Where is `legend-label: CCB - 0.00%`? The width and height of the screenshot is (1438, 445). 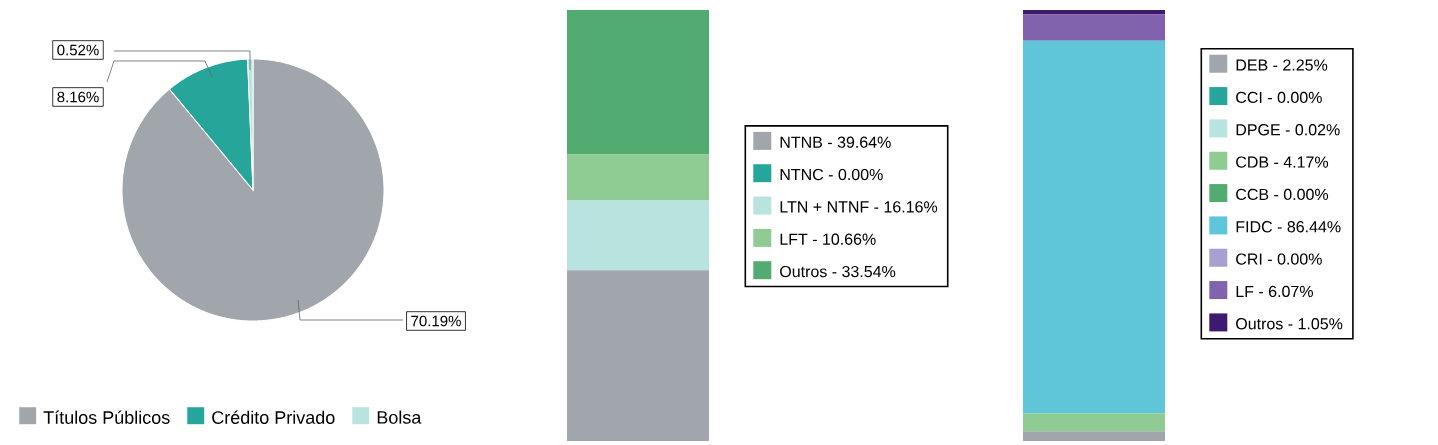 legend-label: CCB - 0.00% is located at coordinates (1282, 194).